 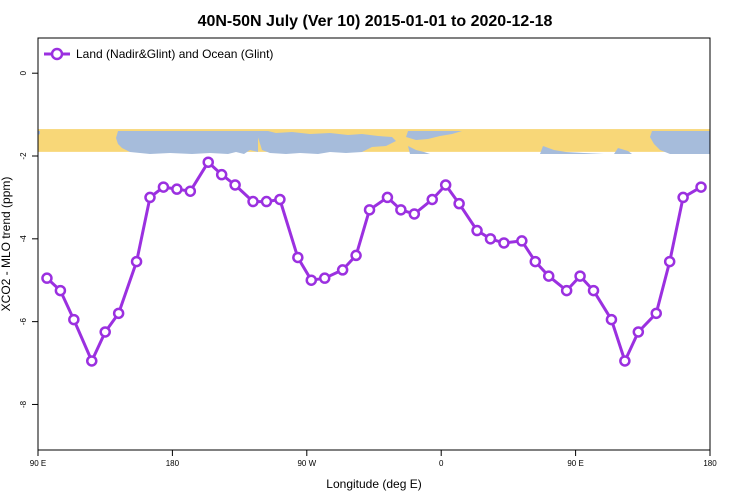 I want to click on legend-marker-swatch, so click(x=57, y=54).